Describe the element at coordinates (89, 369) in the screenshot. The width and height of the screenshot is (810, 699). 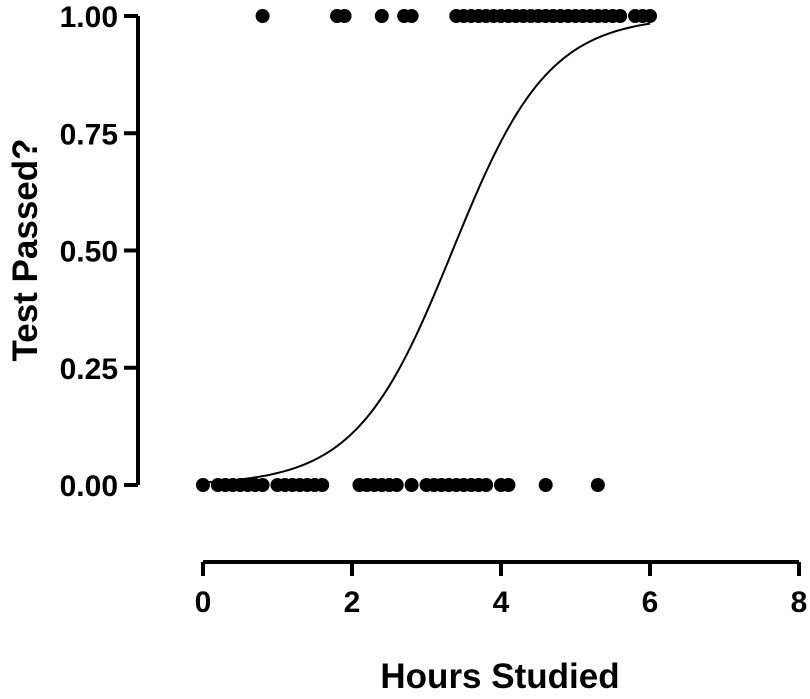
I see `y-tick-label: 0.25` at that location.